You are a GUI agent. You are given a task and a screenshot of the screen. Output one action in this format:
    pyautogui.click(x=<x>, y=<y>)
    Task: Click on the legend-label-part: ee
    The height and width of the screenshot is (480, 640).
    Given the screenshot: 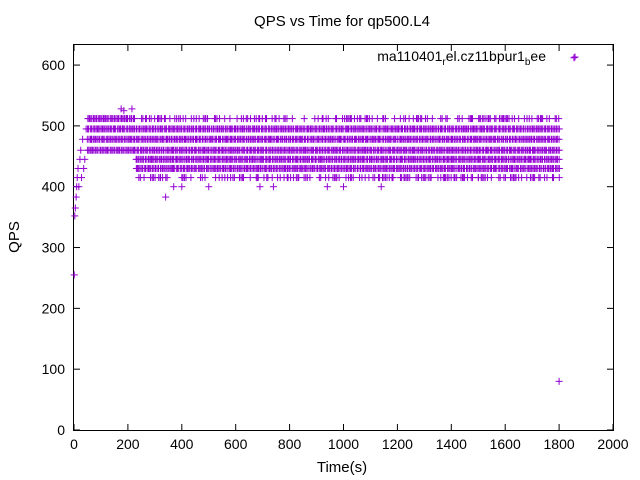 What is the action you would take?
    pyautogui.click(x=538, y=56)
    